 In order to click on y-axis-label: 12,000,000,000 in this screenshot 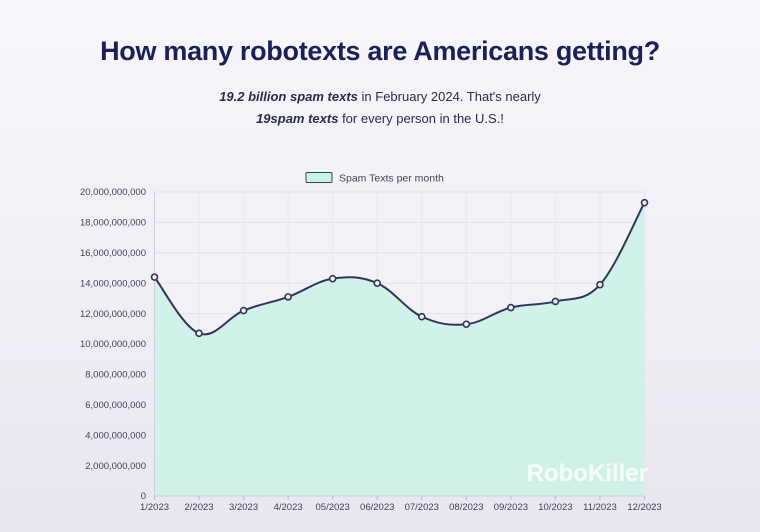, I will do `click(113, 314)`.